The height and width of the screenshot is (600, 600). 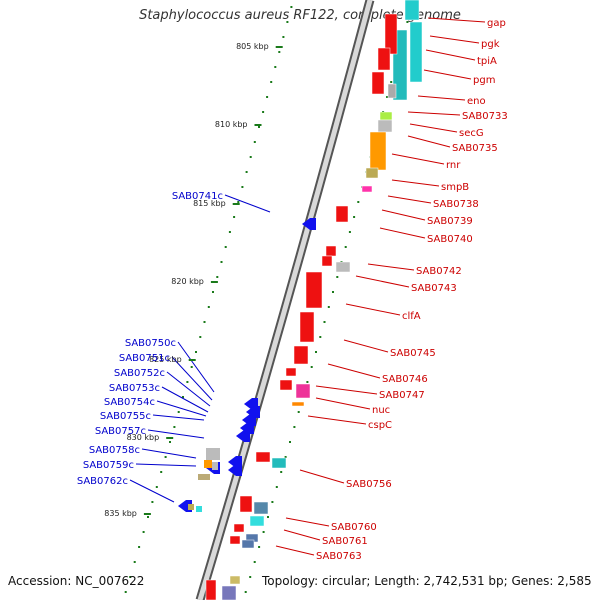 I want to click on accession-text: Accession: NC_007622, so click(x=76, y=581).